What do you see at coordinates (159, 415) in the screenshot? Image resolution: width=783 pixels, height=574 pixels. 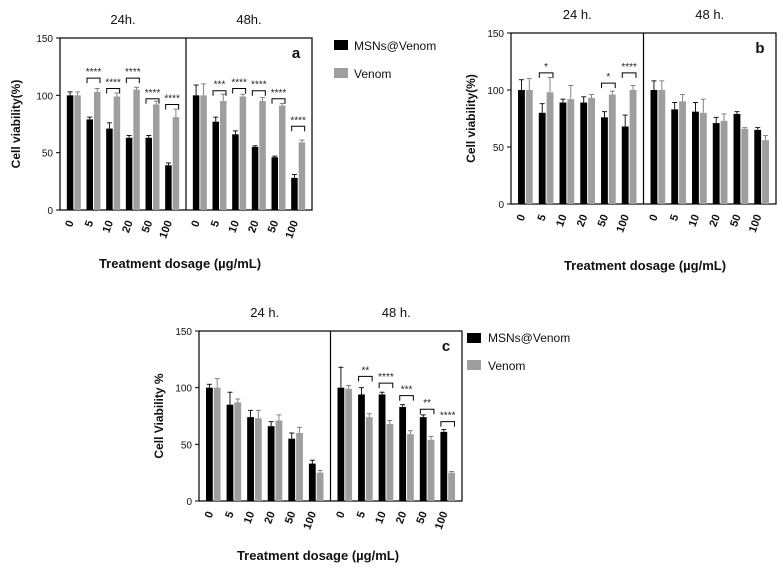 I see `y-axis-label: Cell Viability %` at bounding box center [159, 415].